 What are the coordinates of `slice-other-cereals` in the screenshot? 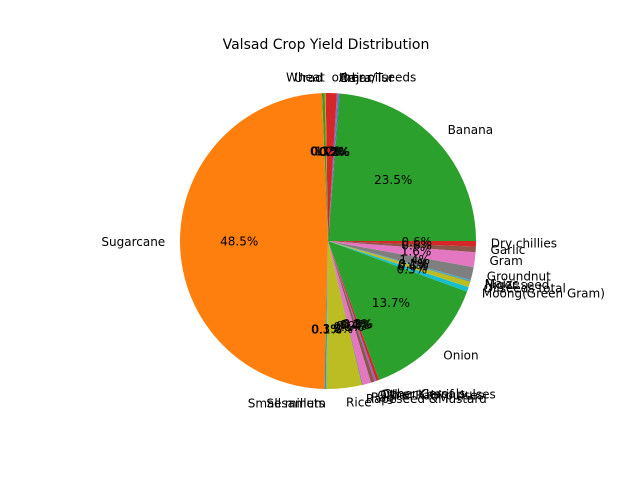 It's located at (354, 311).